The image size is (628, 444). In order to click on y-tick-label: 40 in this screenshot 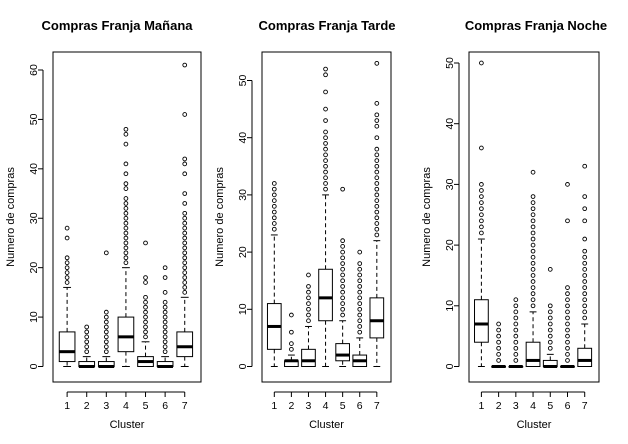, I will do `click(34, 169)`.